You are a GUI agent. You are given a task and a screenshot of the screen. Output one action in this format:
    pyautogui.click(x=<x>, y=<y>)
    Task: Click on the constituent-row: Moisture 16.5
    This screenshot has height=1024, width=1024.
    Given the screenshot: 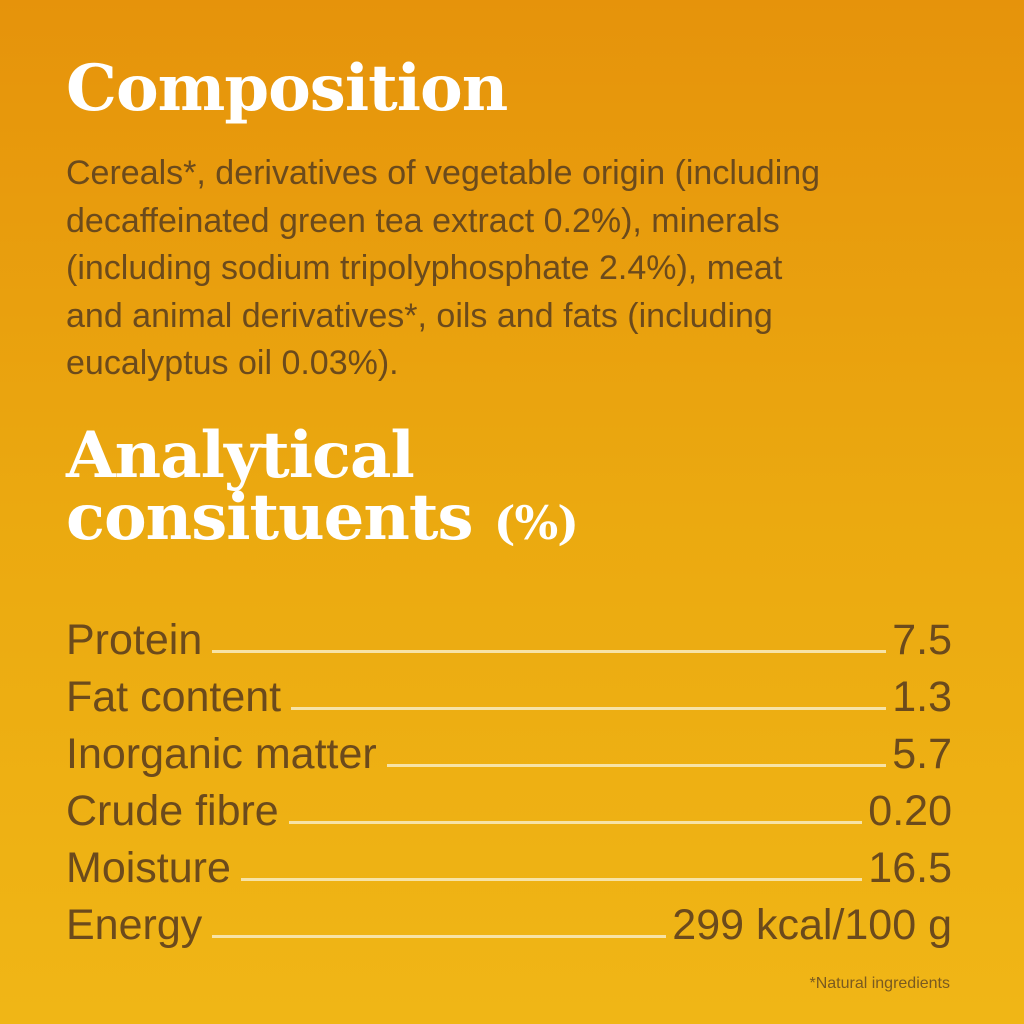 What is the action you would take?
    pyautogui.click(x=509, y=864)
    